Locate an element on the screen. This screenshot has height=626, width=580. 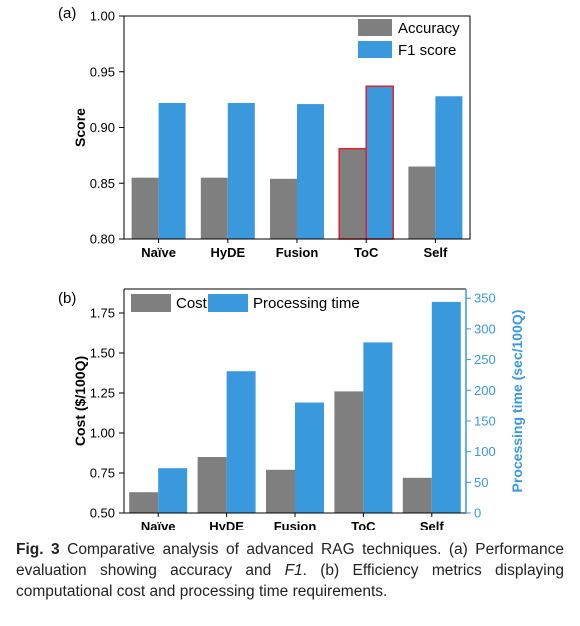
y-tick-label-b-2: 1.00 is located at coordinates (102, 433).